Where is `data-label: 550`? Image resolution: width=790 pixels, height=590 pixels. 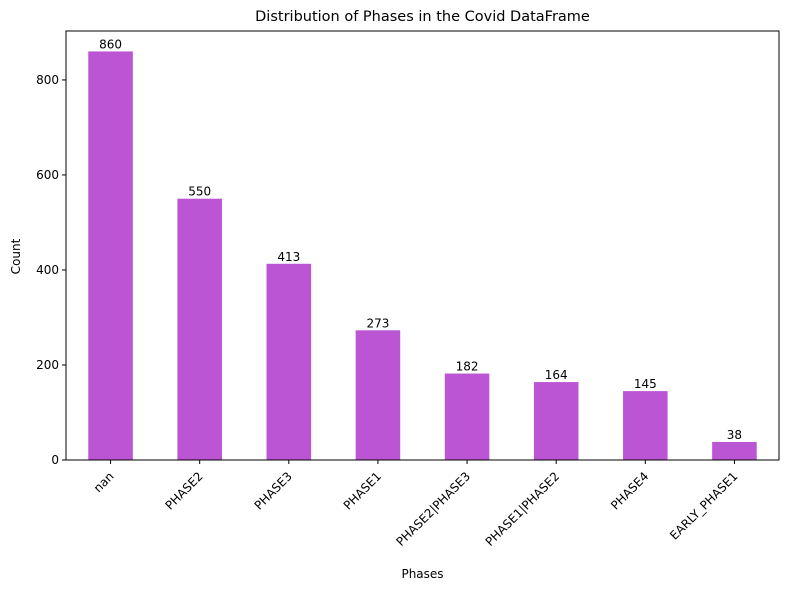
data-label: 550 is located at coordinates (199, 192).